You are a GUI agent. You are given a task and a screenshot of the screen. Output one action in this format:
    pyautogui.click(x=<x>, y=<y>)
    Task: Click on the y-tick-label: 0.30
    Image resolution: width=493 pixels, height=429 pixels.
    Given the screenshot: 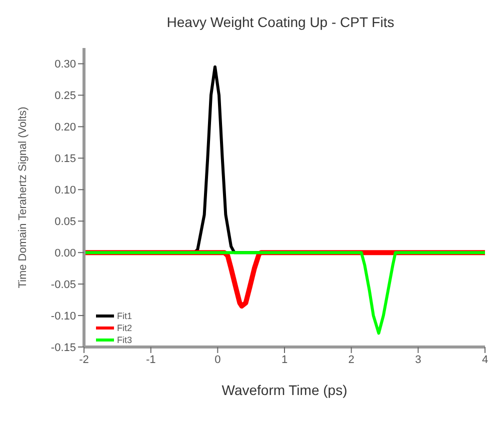 What is the action you would take?
    pyautogui.click(x=65, y=64)
    